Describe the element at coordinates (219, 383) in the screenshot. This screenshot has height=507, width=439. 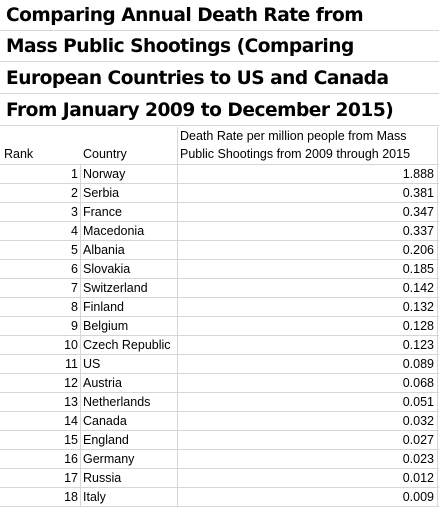
I see `table-row: 12 Austria 0.068` at that location.